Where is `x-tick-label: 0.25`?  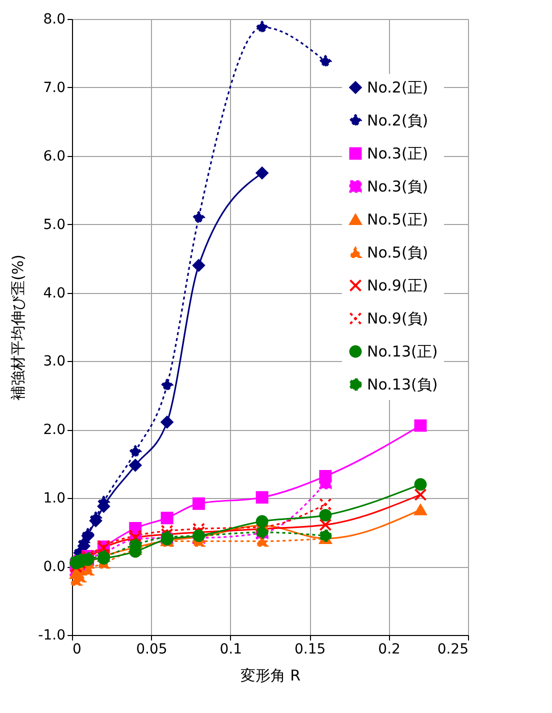
x-tick-label: 0.25 is located at coordinates (452, 650).